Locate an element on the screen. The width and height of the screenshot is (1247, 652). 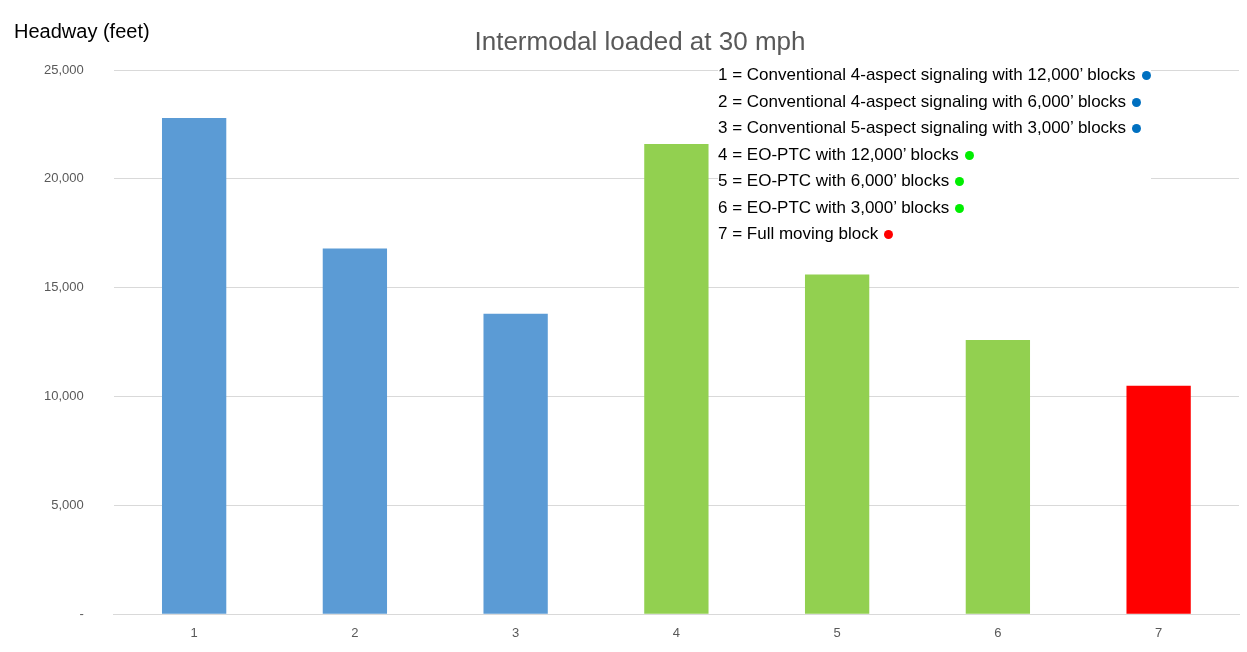
annotation: 1 = Conventional 4-aspect signaling with 12,000’ blocks is located at coordinates (927, 74).